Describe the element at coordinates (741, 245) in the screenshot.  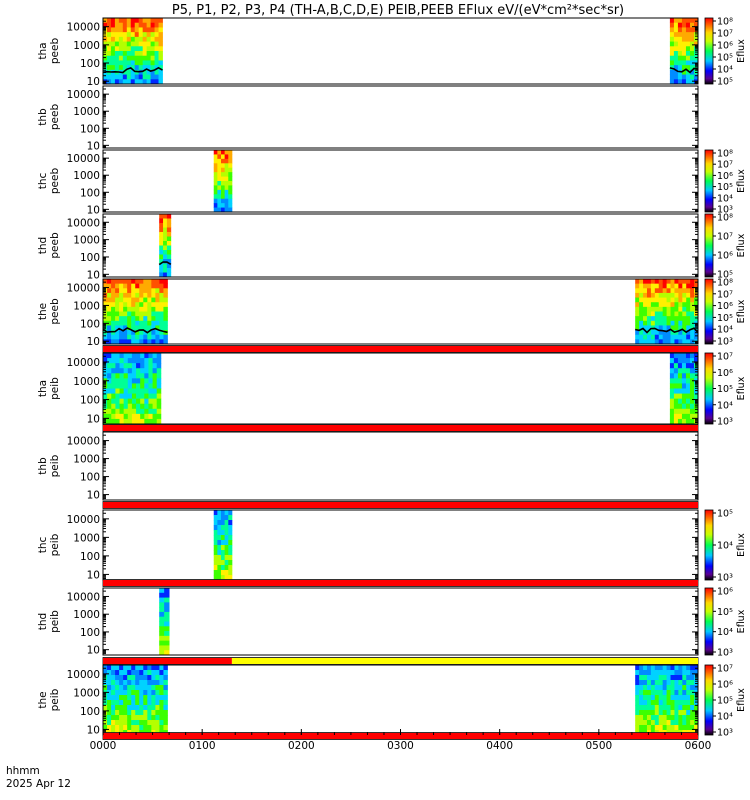
I see `colorbar-title: Eflux` at that location.